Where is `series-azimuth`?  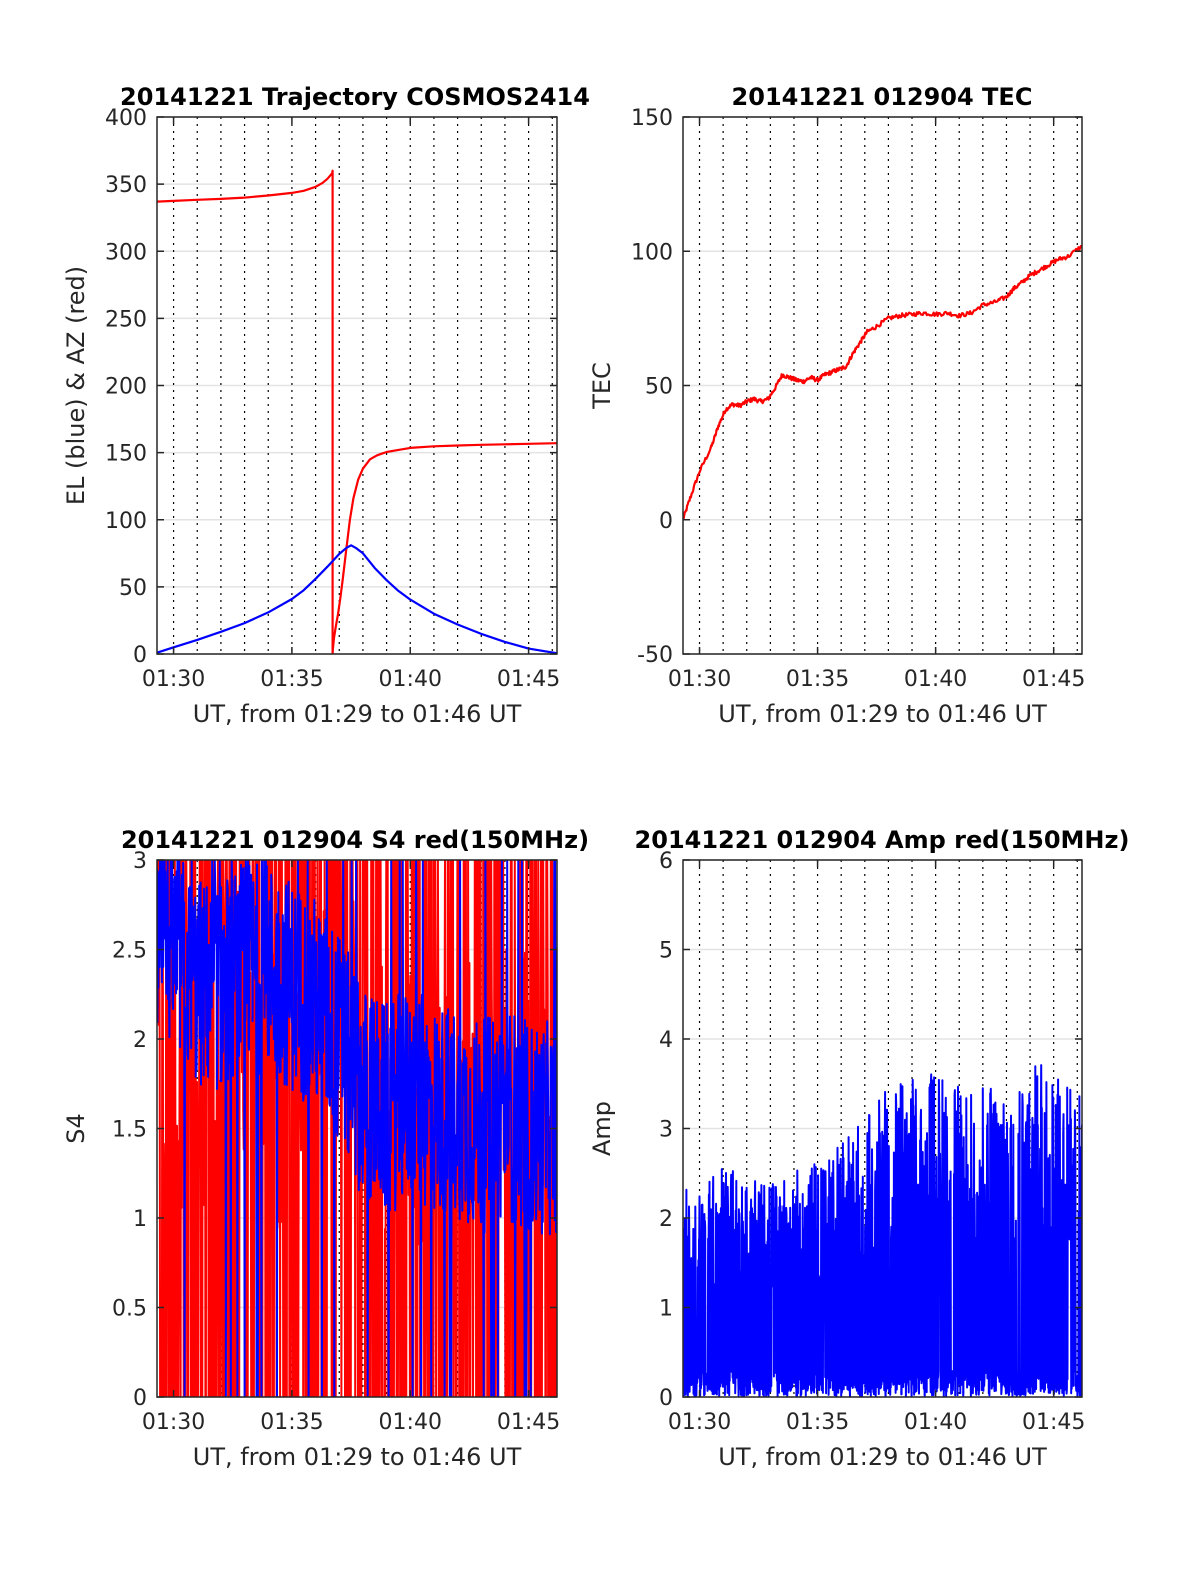
series-azimuth is located at coordinates (357, 411).